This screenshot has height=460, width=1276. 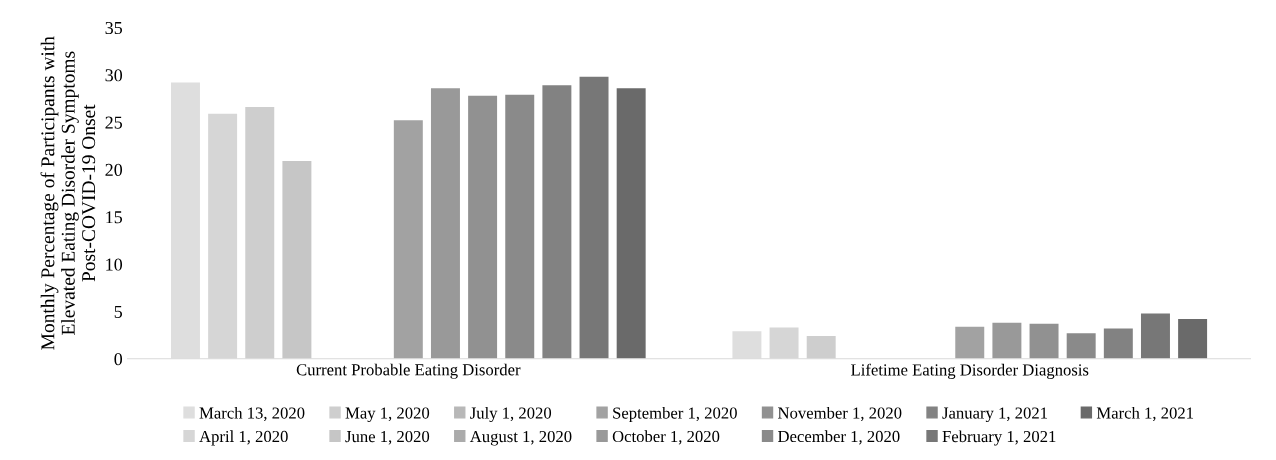 I want to click on y-tick-label: 35, so click(x=114, y=28).